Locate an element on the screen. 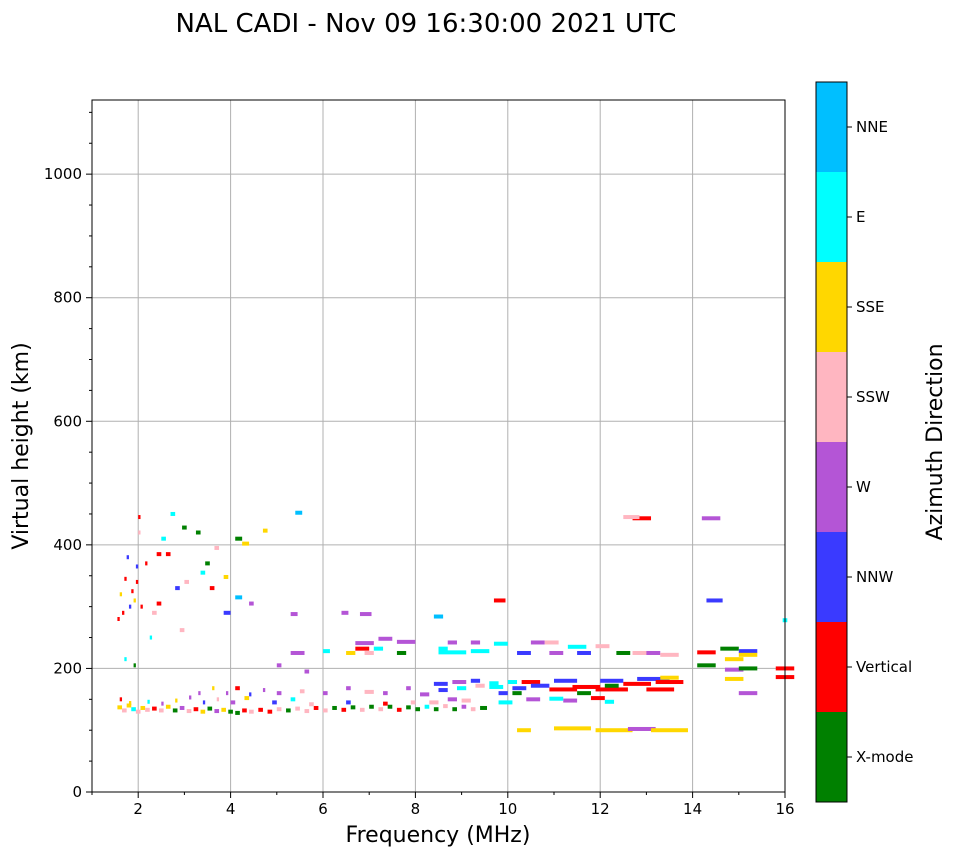  x-tick-label: 12 is located at coordinates (600, 809).